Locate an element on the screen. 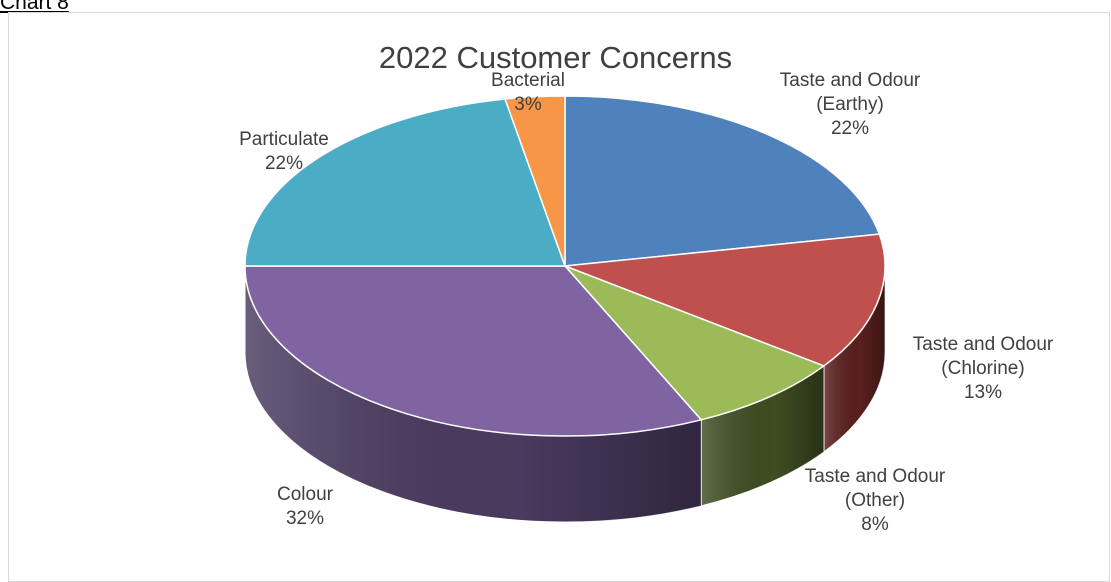 Image resolution: width=1111 pixels, height=582 pixels. data-label: Taste and Odour (Other) 8% is located at coordinates (875, 500).